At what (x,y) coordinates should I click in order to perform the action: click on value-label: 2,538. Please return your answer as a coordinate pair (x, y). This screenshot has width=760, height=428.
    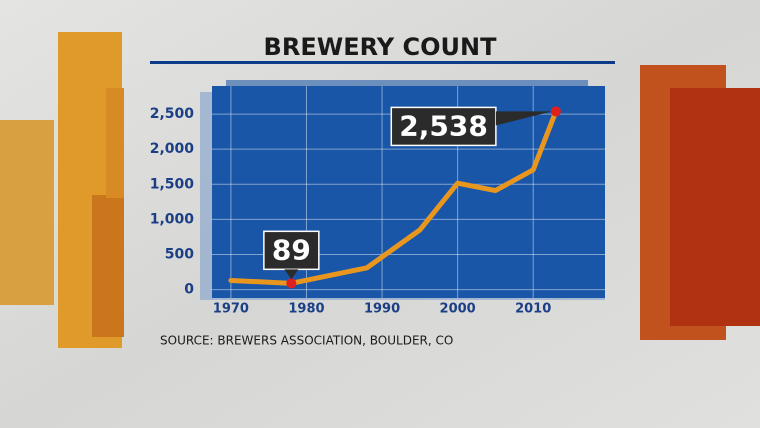
    Looking at the image, I should click on (443, 125).